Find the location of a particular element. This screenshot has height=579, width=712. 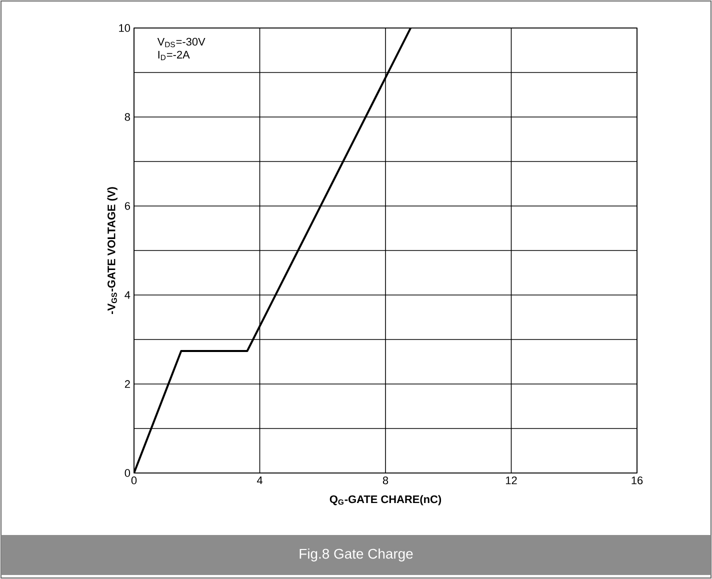

annotation: V$_{DS}$=-30V is located at coordinates (181, 43).